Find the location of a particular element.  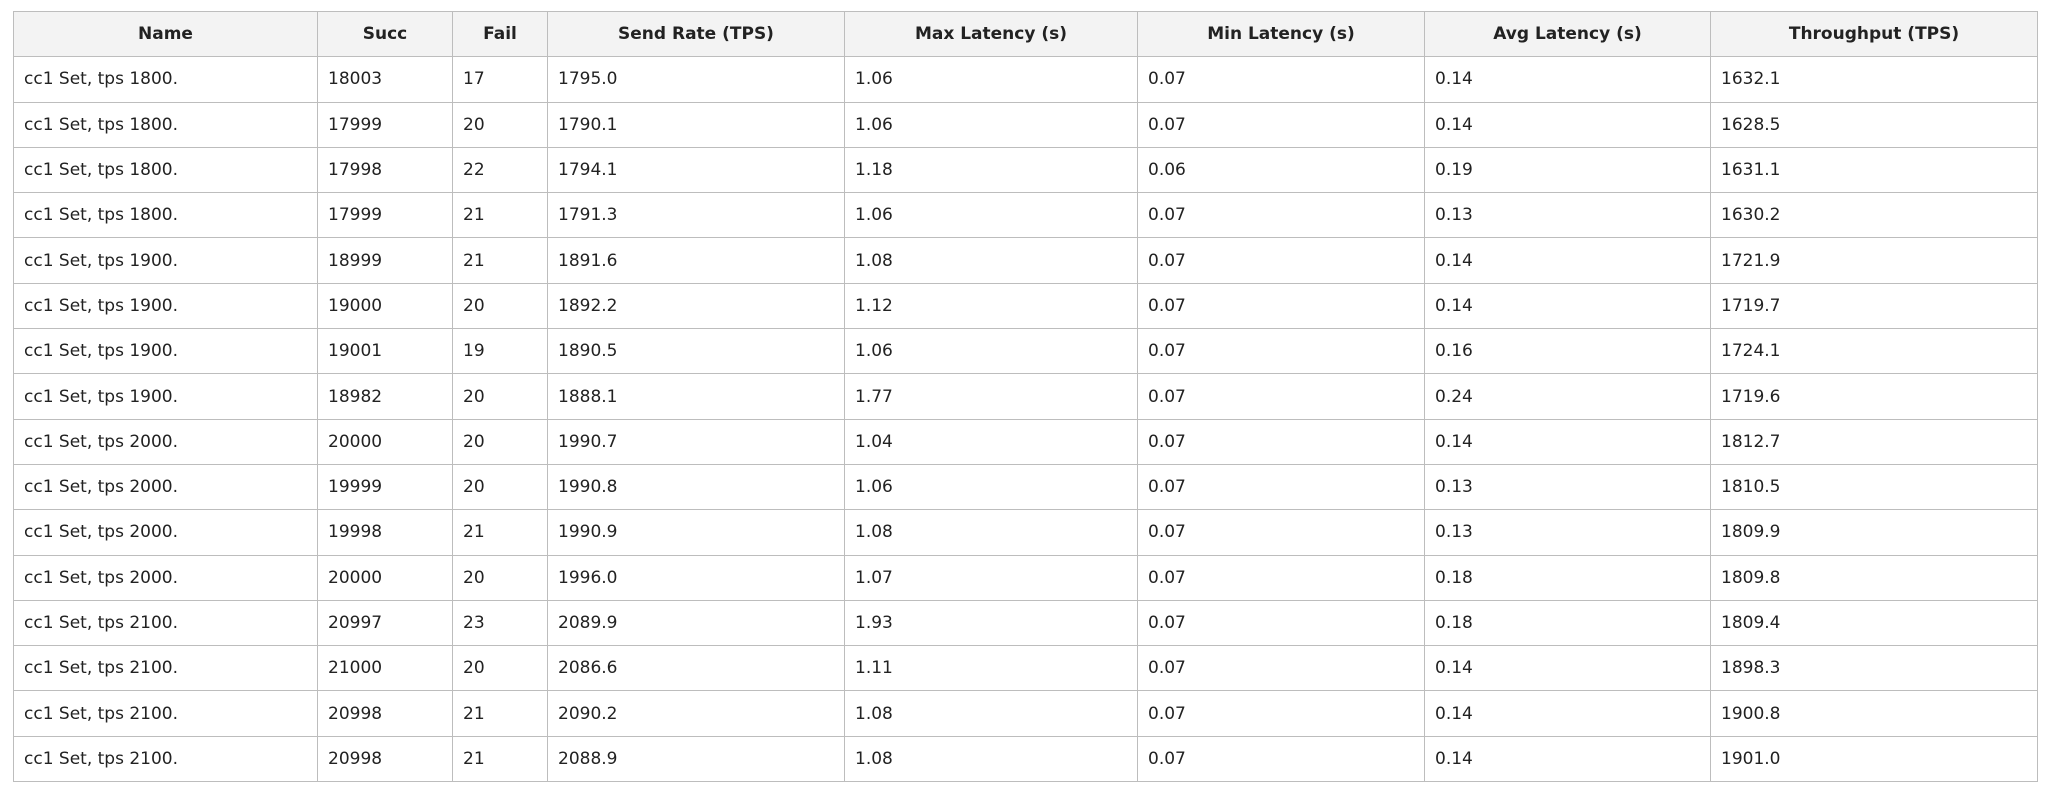

cell-send-rate: 2090.2 is located at coordinates (696, 713).